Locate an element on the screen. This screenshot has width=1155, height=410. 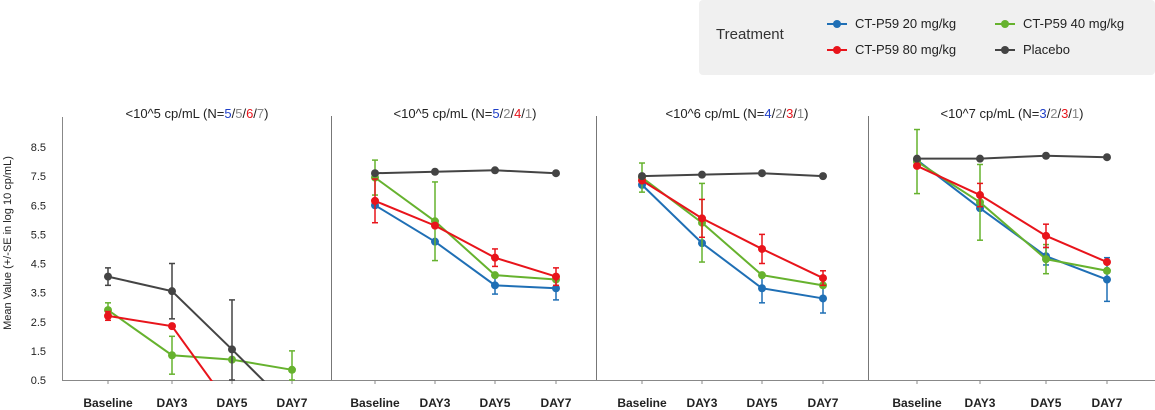
panel-title: <10^5 cp/mL (N=5/2/4/1) is located at coordinates (465, 113).